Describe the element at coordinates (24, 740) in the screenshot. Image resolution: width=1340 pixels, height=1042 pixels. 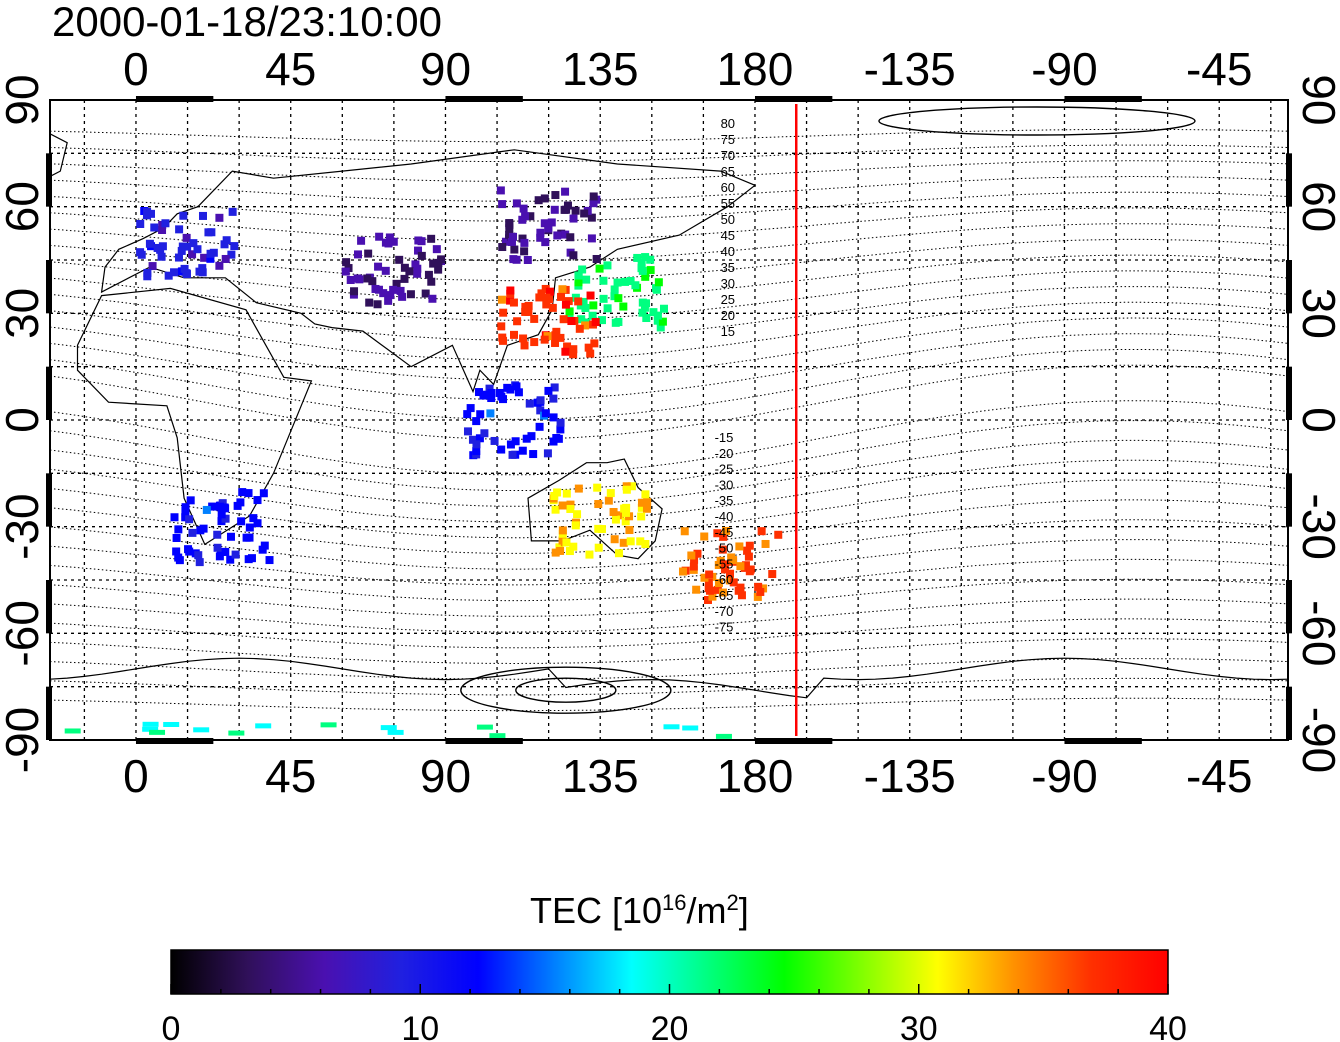
I see `lat-label-left: -90` at that location.